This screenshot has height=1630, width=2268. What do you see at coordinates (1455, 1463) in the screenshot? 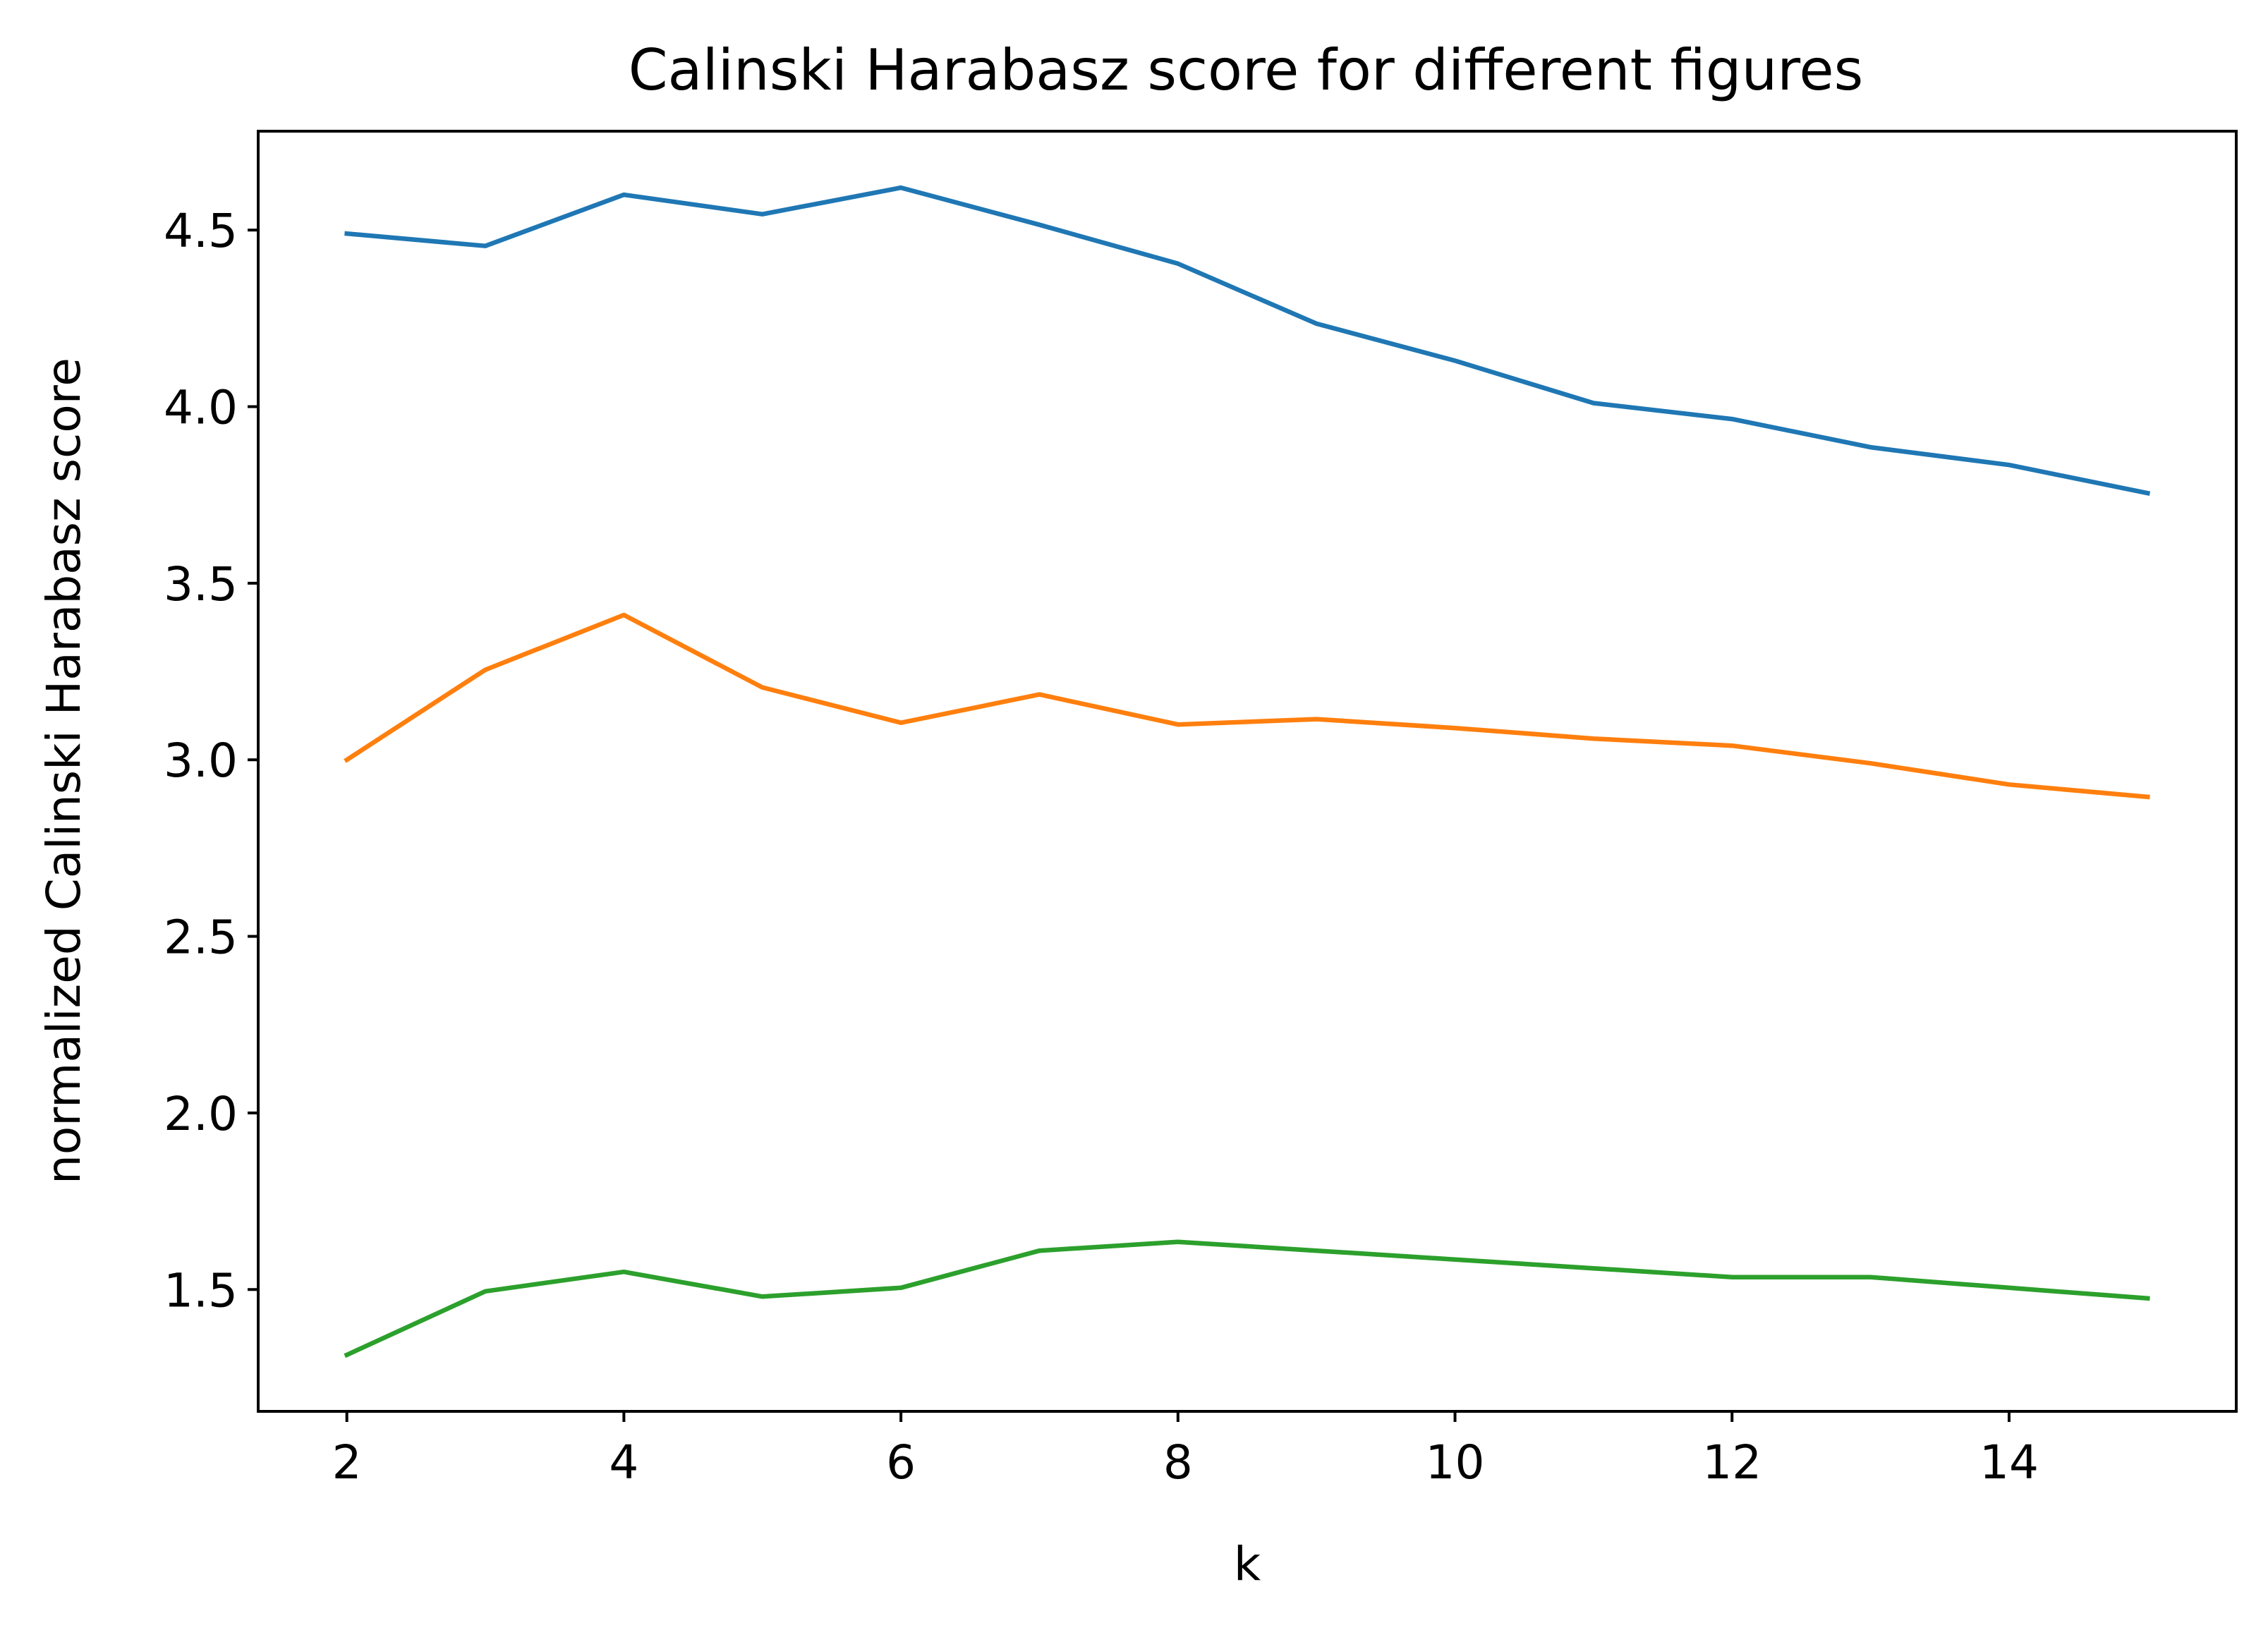
I see `x-tick-label: 10` at bounding box center [1455, 1463].